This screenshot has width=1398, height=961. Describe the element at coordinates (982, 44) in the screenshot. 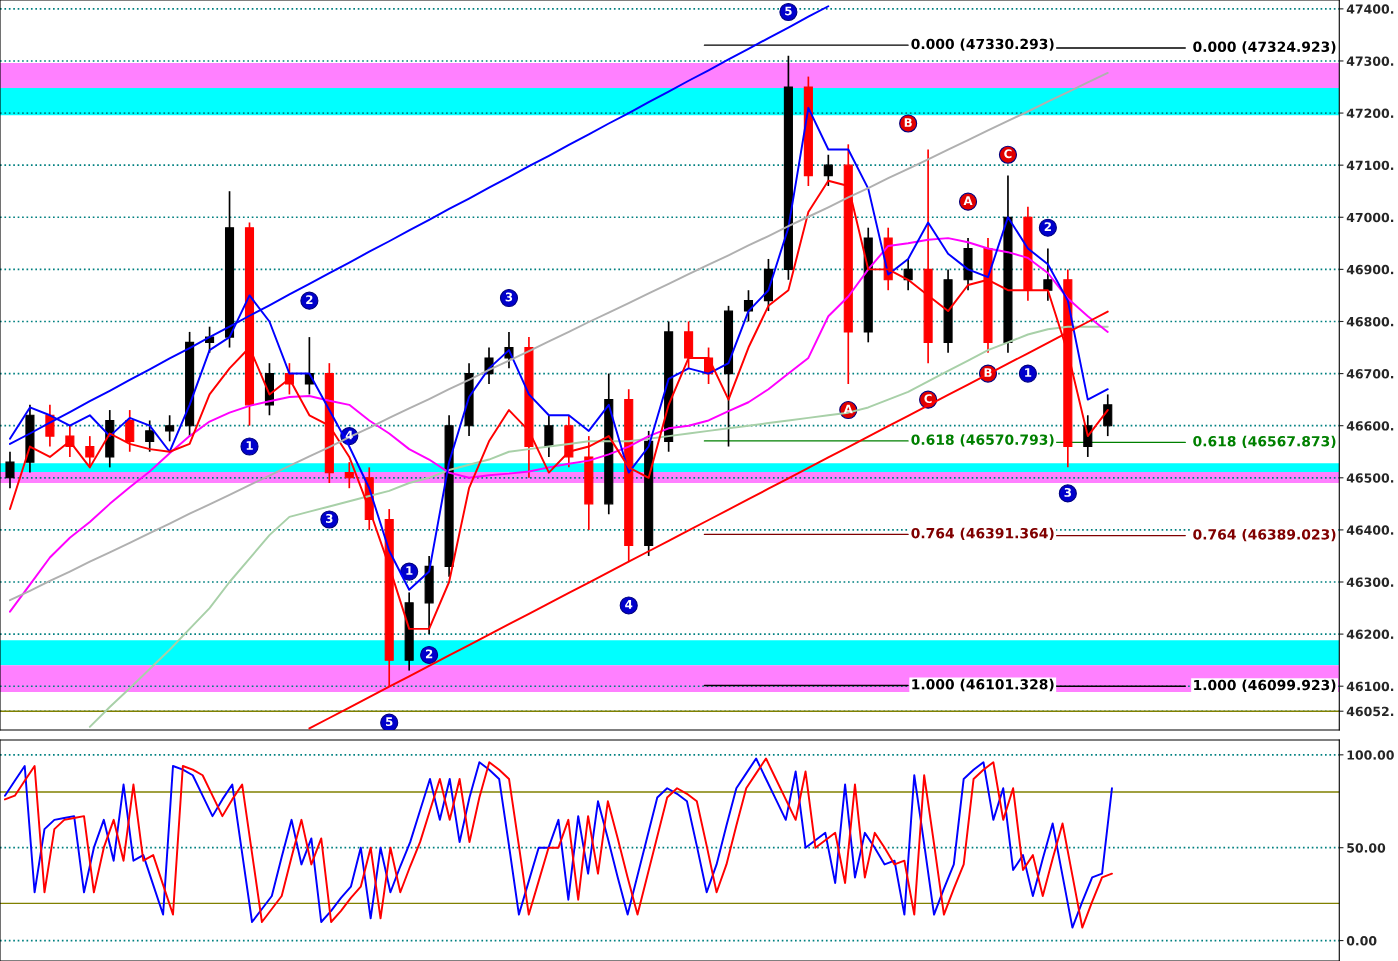

I see `ref-line-label: 0.000 (47330.293)` at that location.